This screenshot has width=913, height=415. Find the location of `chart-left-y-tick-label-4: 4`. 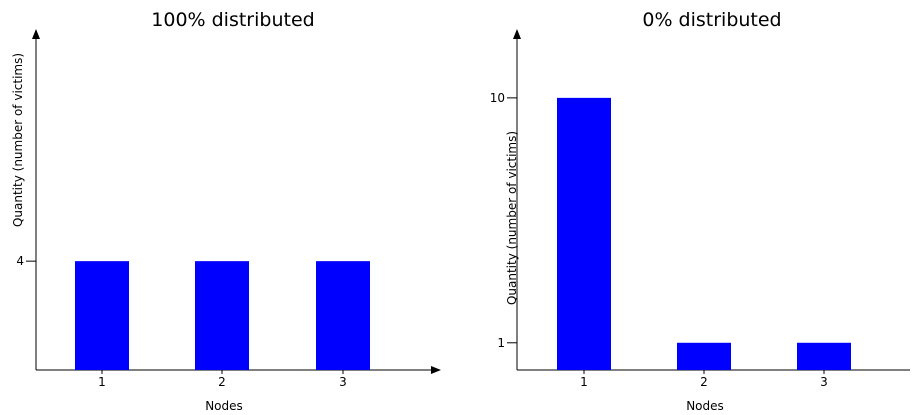

chart-left-y-tick-label-4: 4 is located at coordinates (20, 261).